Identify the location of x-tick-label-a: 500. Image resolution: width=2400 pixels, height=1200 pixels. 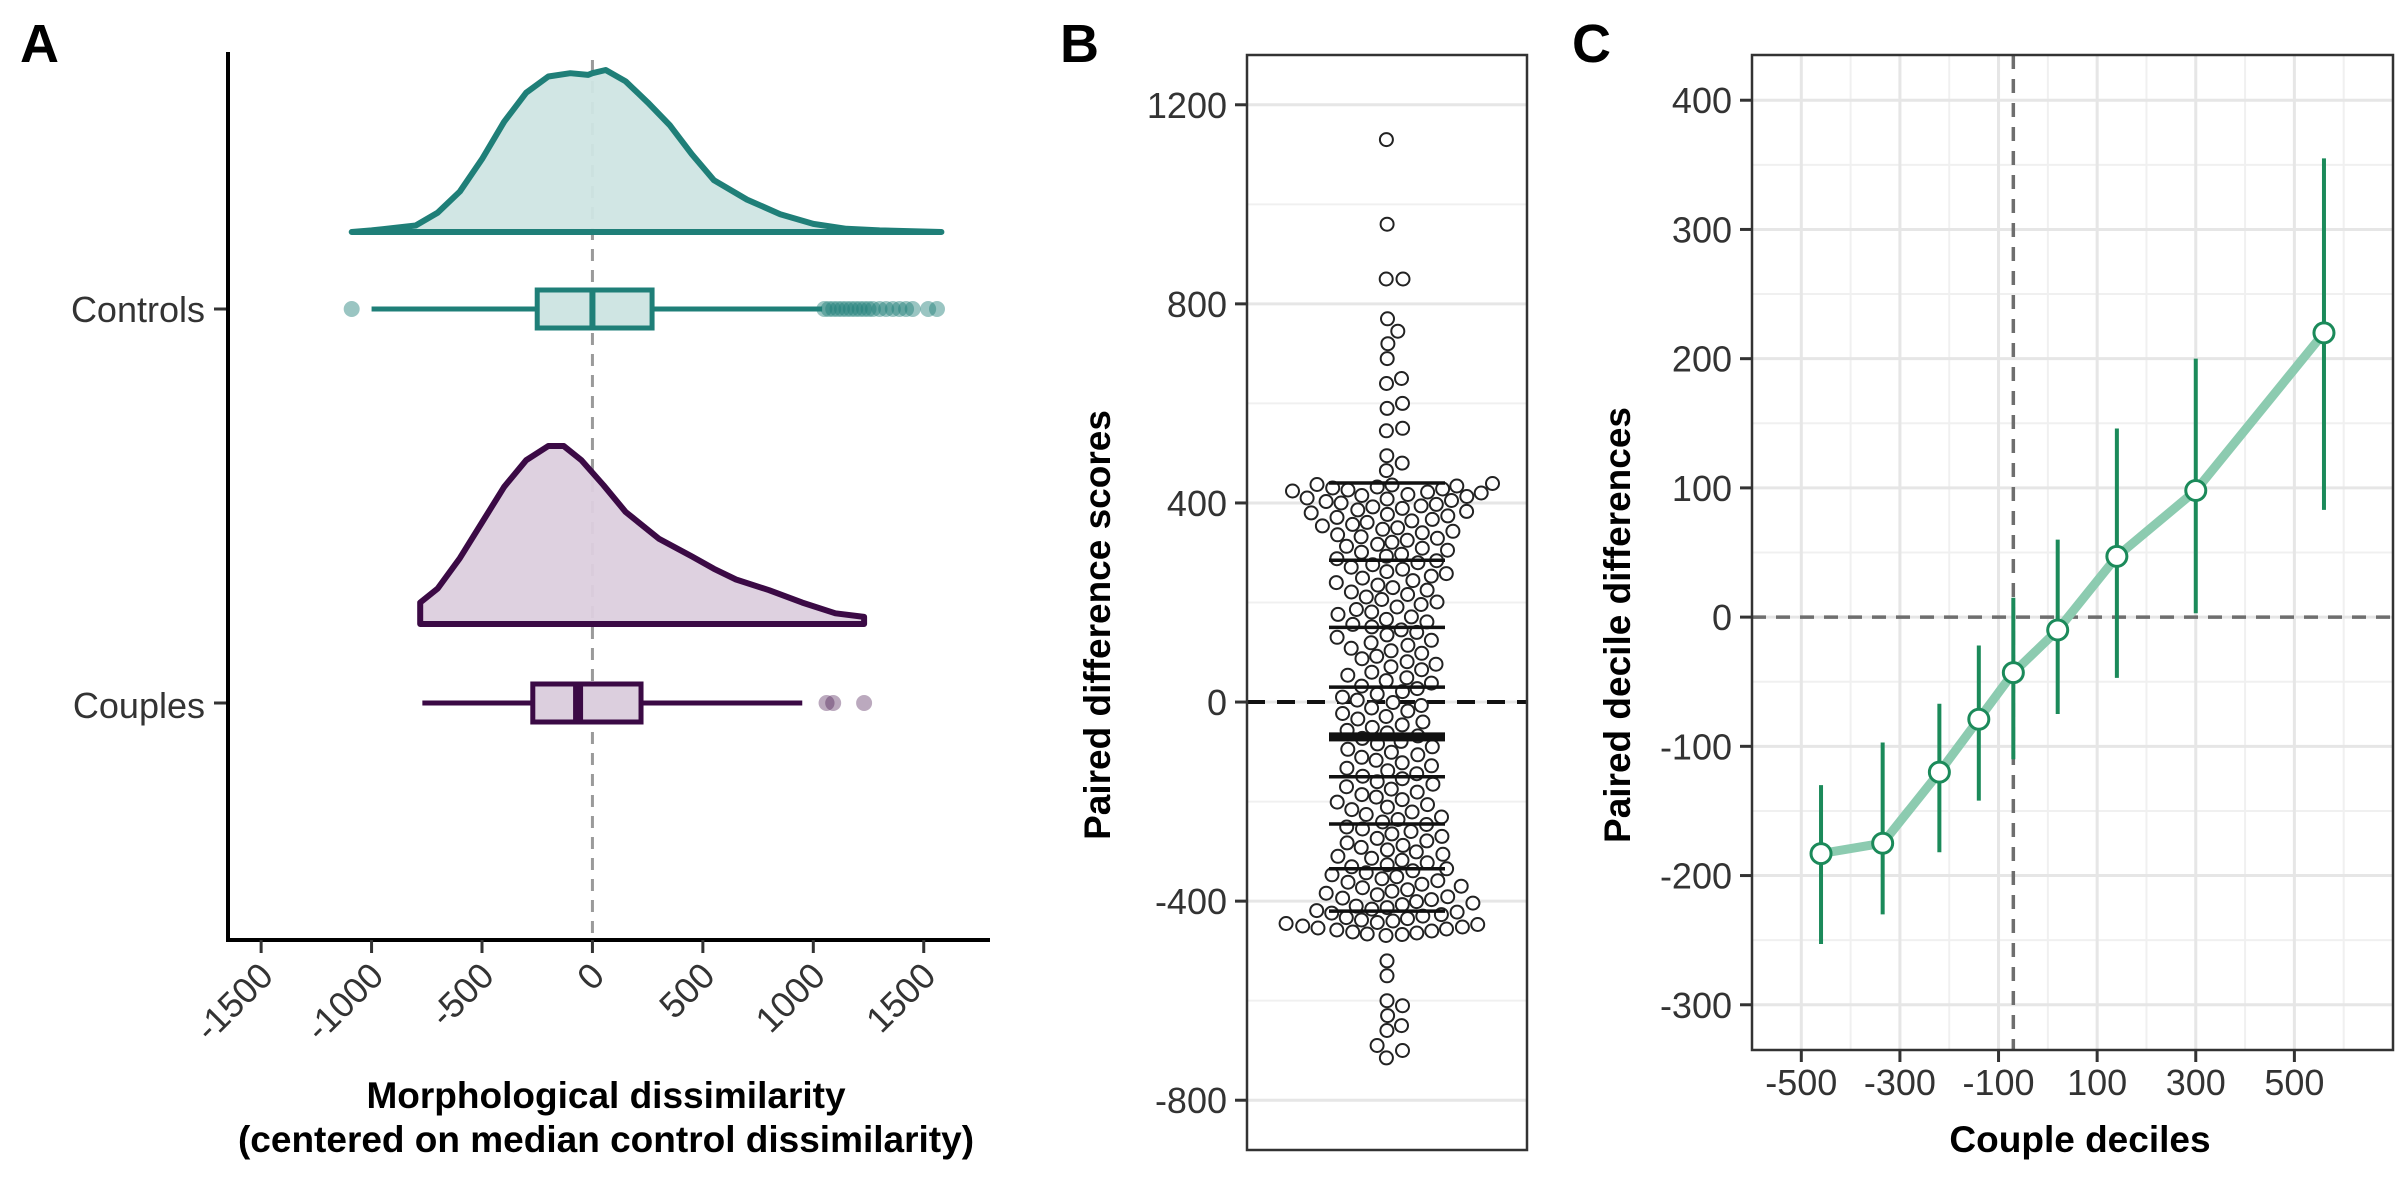
(686, 990).